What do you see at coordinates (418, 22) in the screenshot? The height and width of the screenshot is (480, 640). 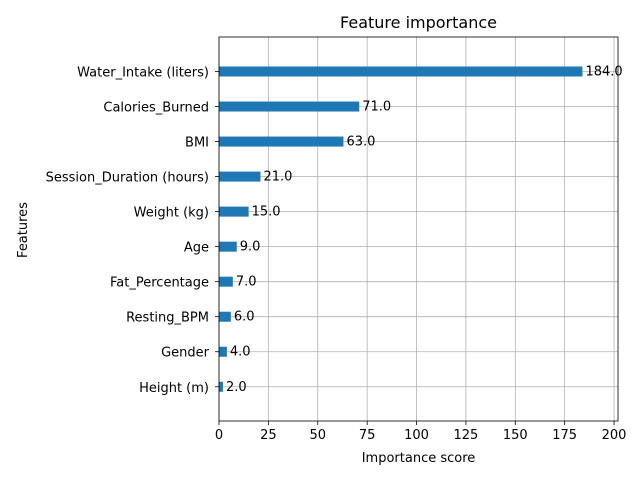 I see `chart-title: Feature importance` at bounding box center [418, 22].